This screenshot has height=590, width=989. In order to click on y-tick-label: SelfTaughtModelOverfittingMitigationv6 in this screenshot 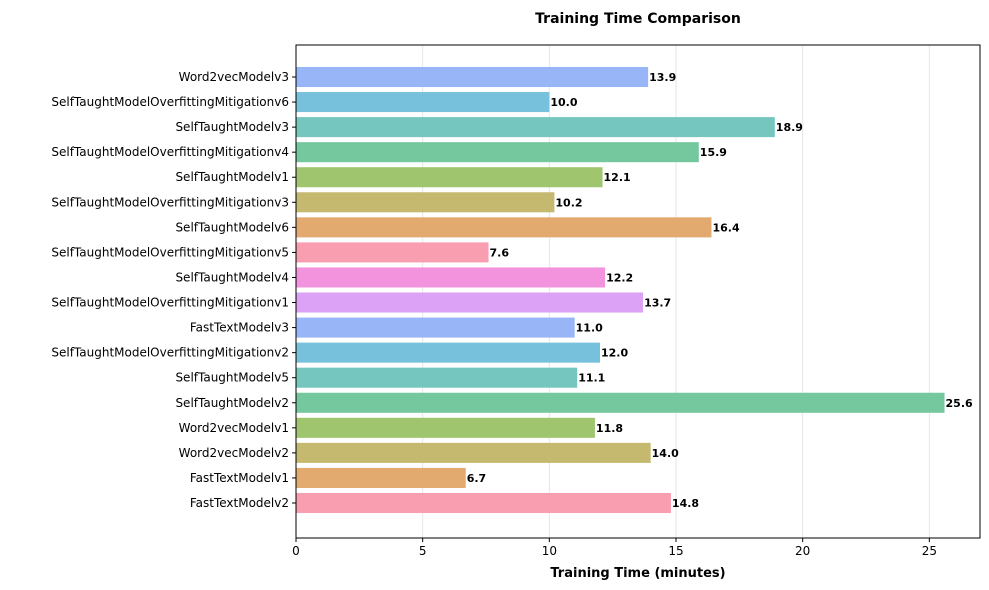, I will do `click(170, 102)`.